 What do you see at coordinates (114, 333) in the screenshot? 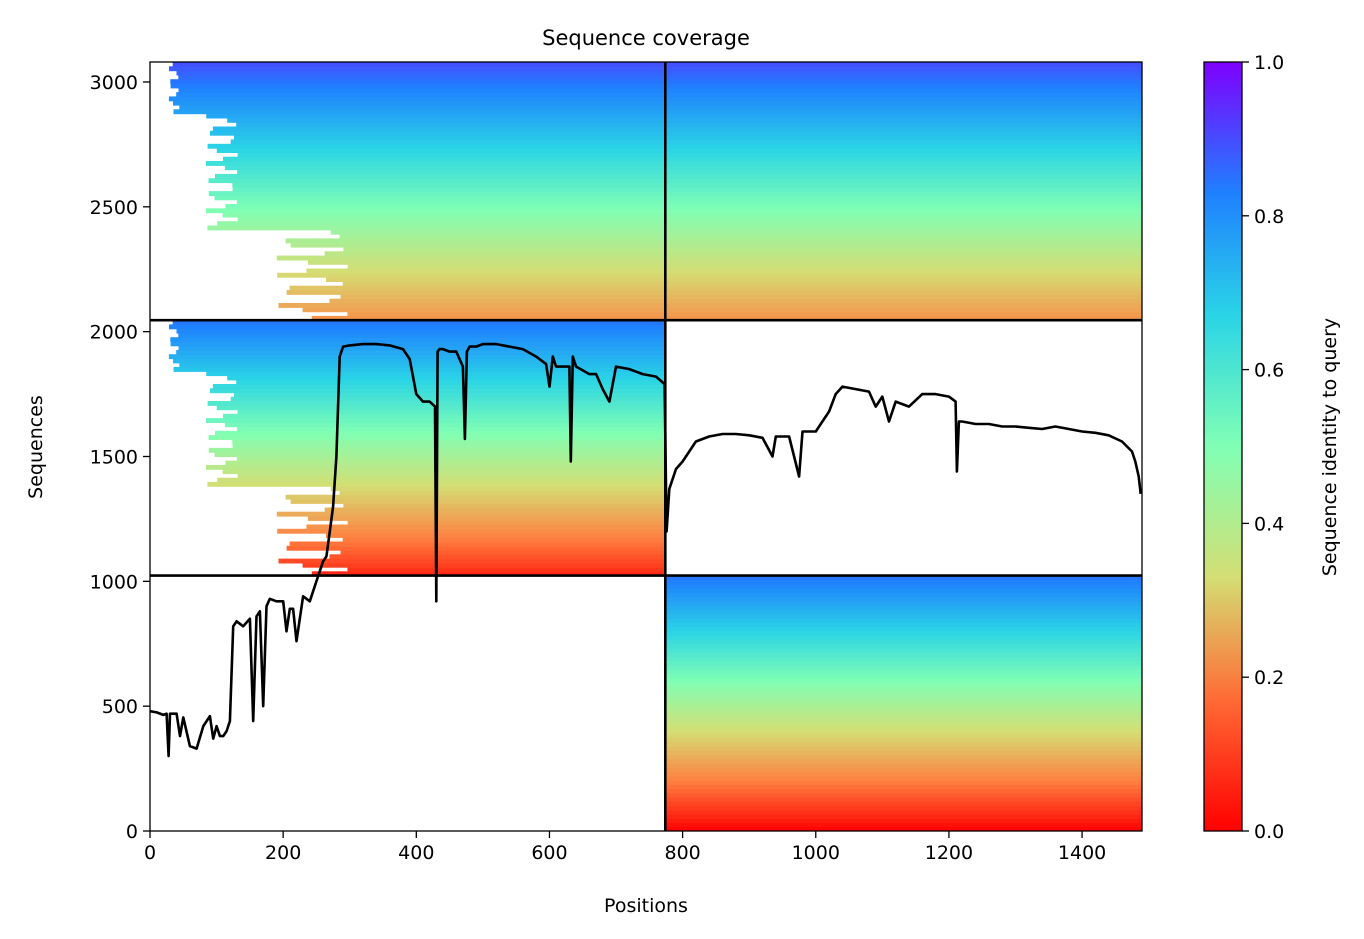
I see `y-tick-label: 2000` at bounding box center [114, 333].